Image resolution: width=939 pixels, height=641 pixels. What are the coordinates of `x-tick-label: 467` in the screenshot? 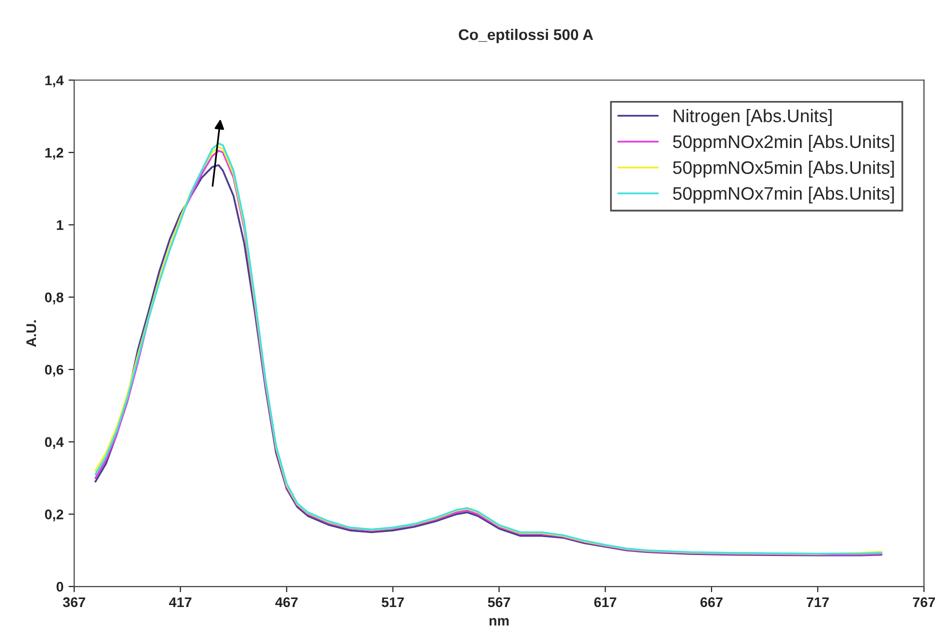 It's located at (286, 602).